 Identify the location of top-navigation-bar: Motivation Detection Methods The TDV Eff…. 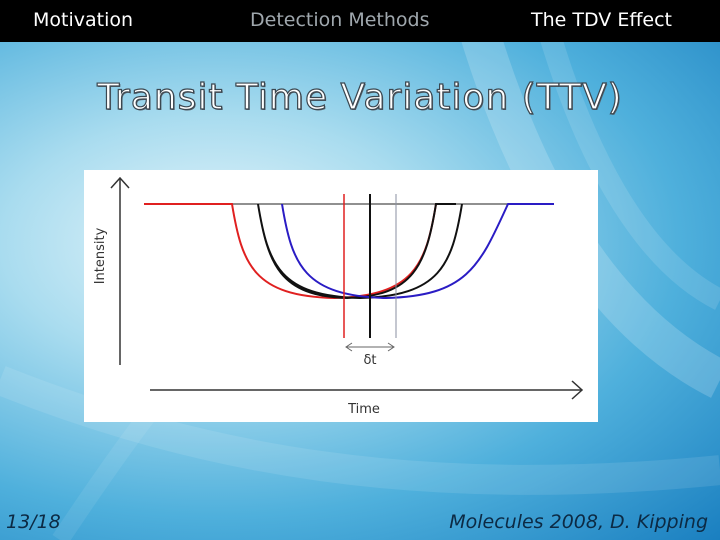
(360, 21).